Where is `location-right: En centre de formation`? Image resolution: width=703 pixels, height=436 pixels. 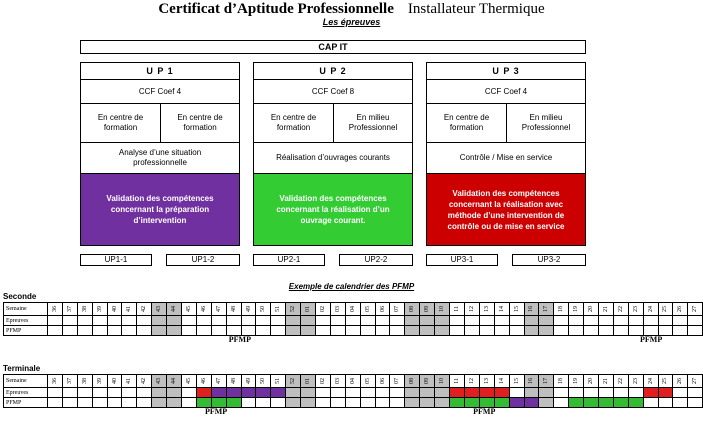
location-right: En centre de formation is located at coordinates (200, 123).